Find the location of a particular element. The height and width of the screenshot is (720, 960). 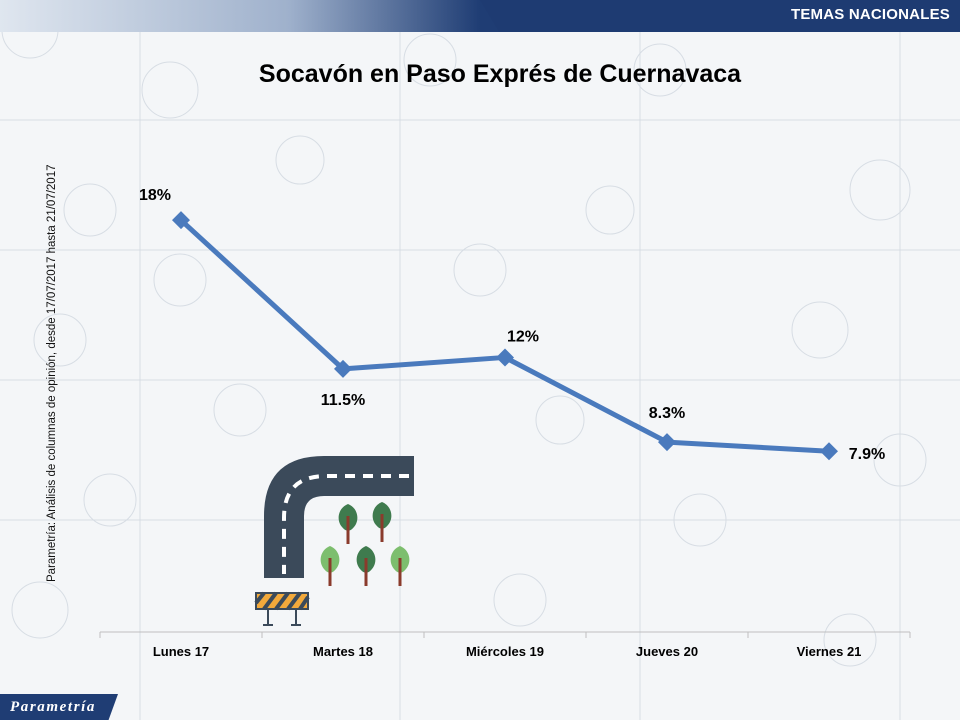

x-tick-label: Martes 18 is located at coordinates (343, 651).